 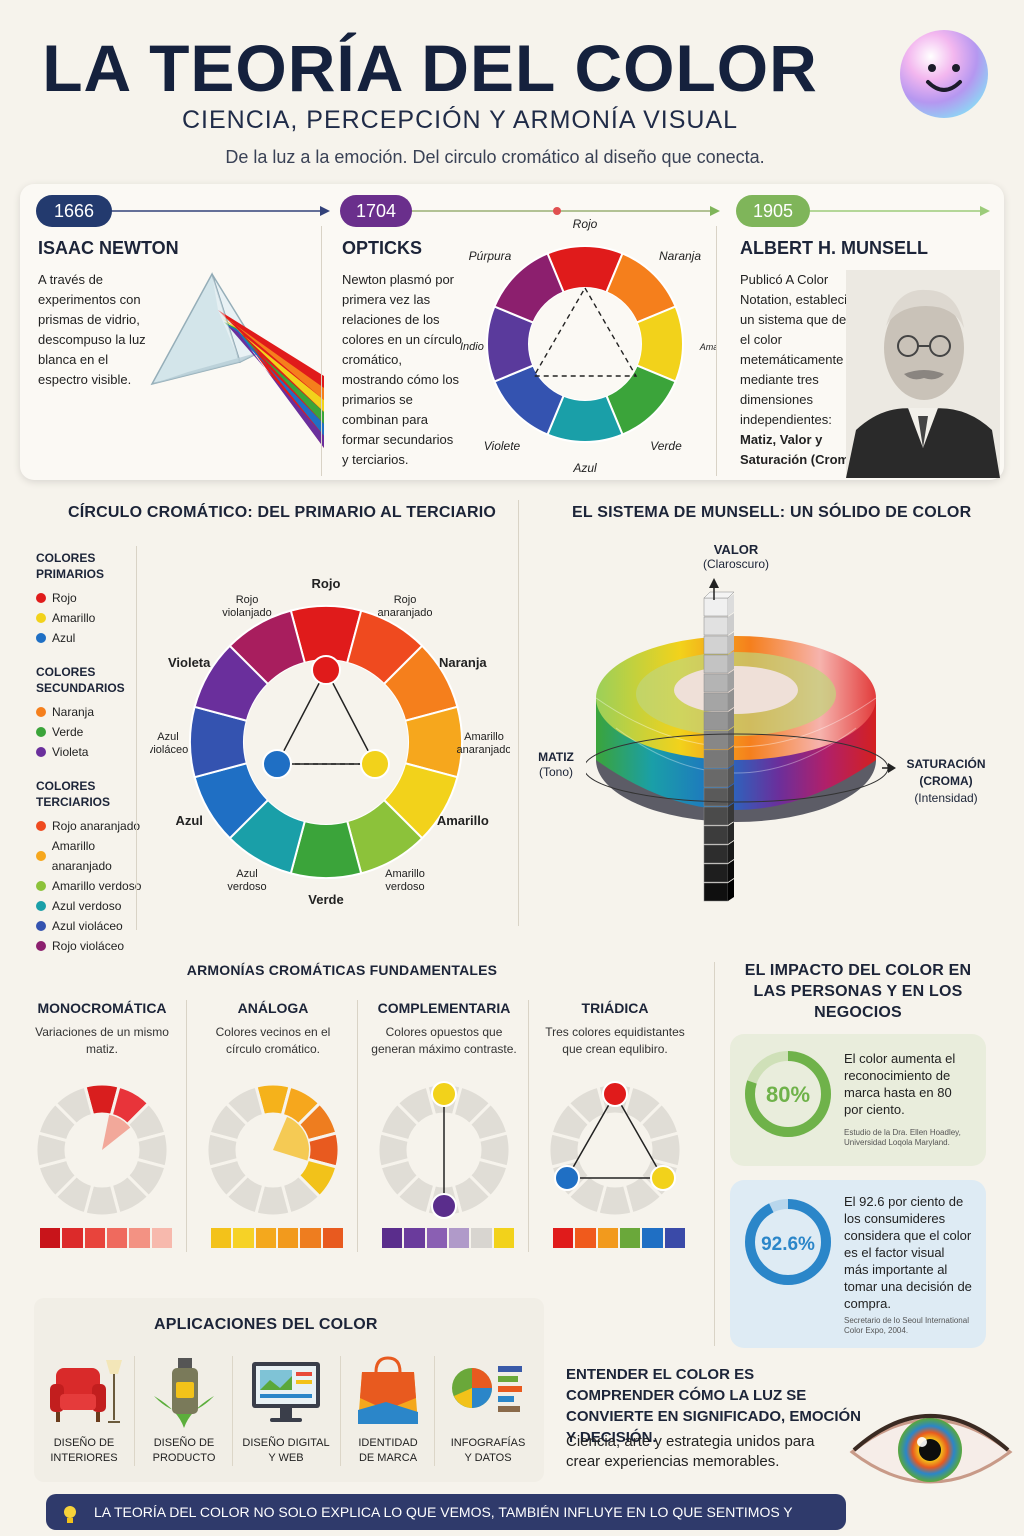 I want to click on legend-item: Rojo anaranjado, so click(x=96, y=826).